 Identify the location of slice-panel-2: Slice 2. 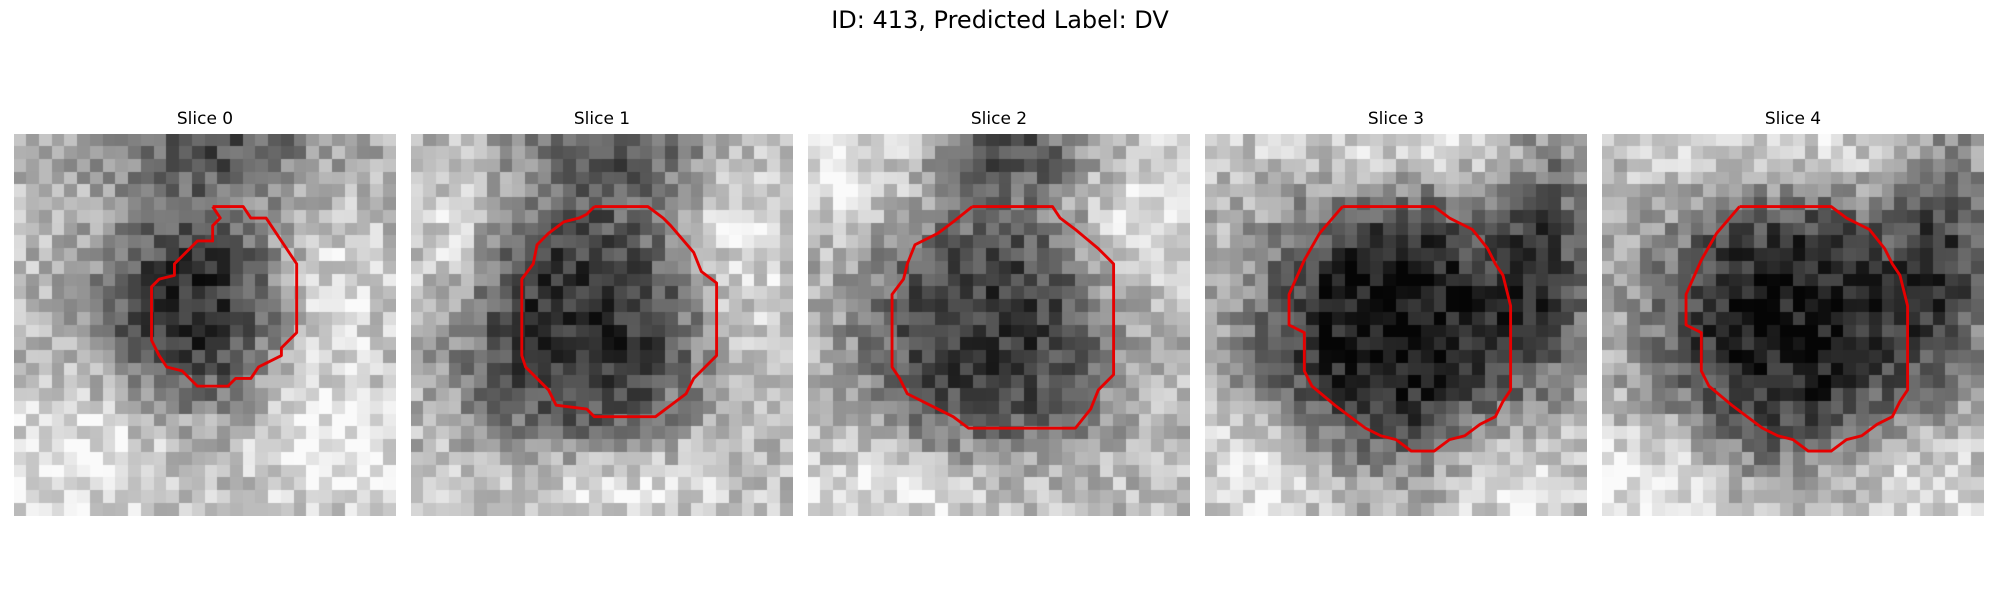
(999, 312).